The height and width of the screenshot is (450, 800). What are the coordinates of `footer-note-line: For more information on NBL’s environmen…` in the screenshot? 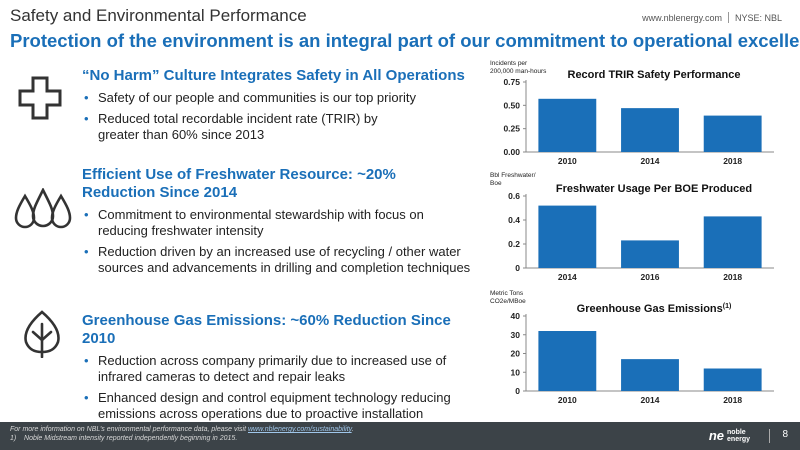 It's located at (182, 429).